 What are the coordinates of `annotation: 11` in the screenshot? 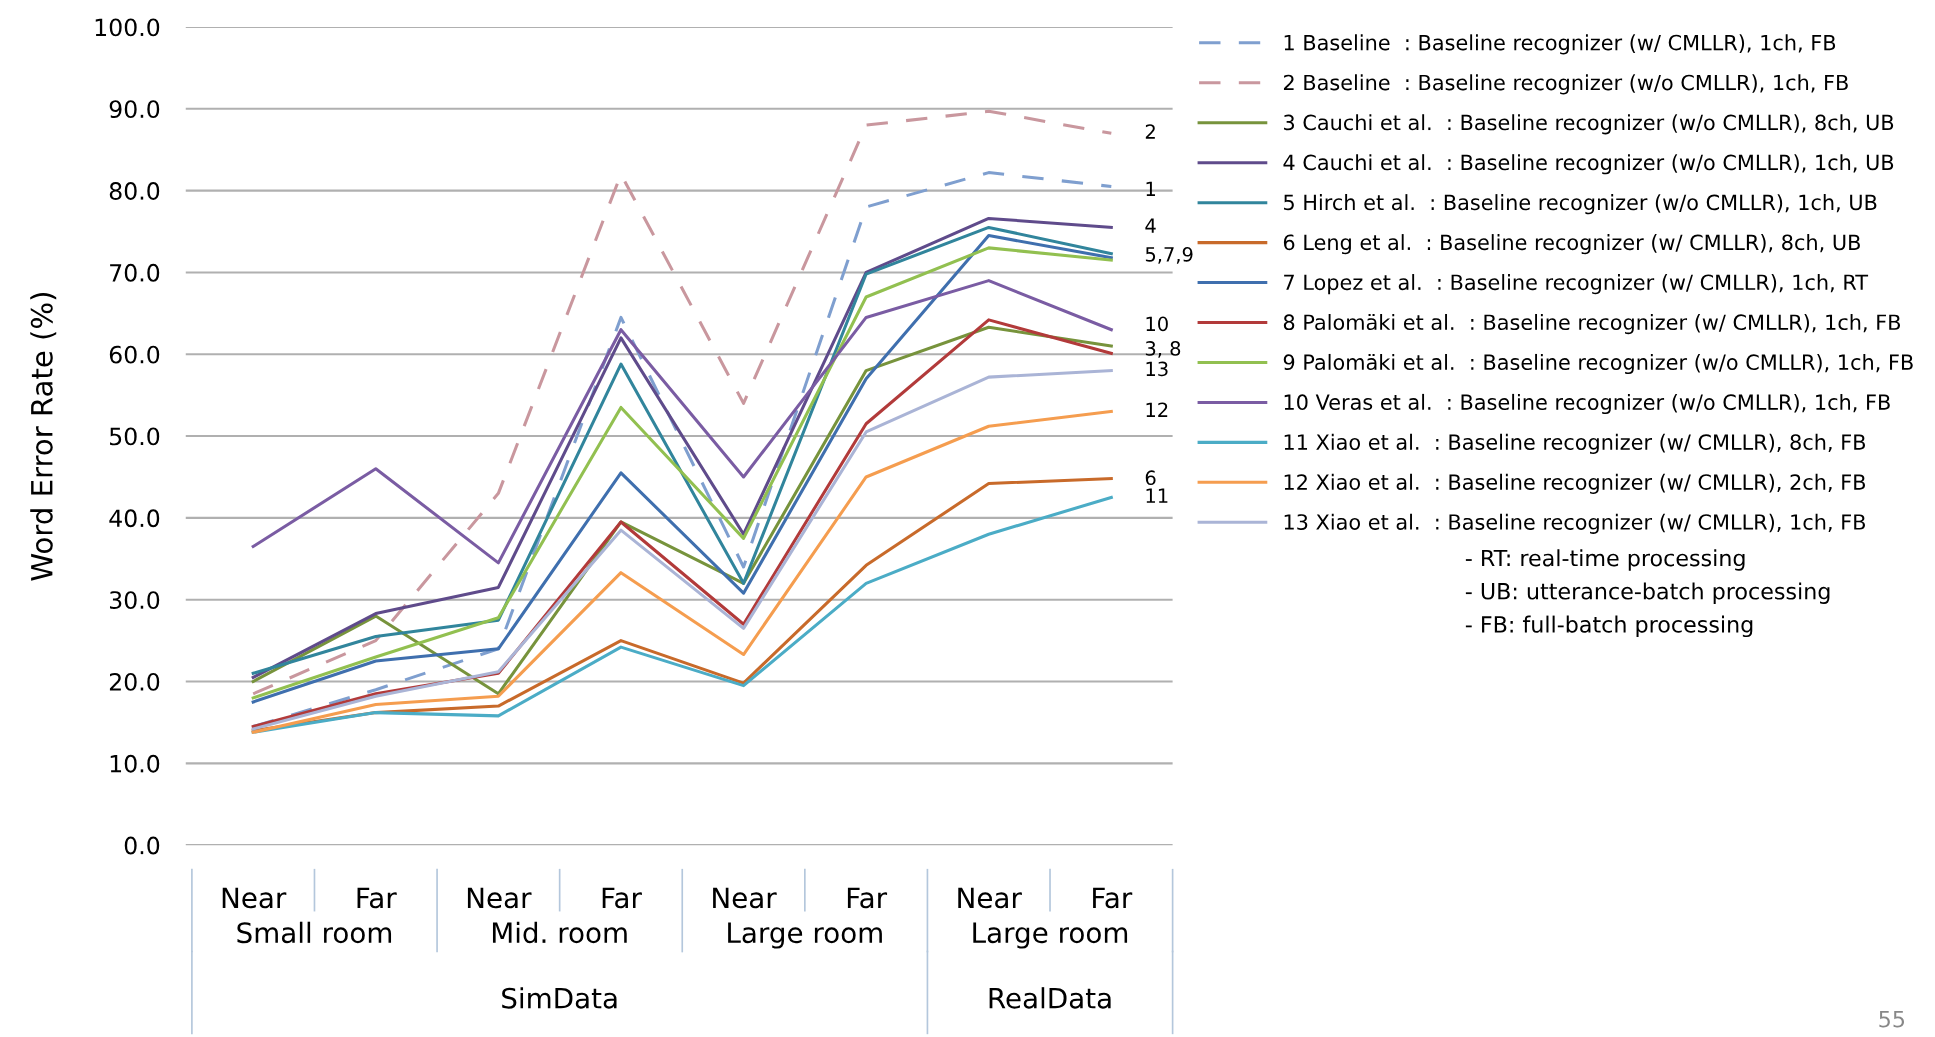 It's located at (1157, 495).